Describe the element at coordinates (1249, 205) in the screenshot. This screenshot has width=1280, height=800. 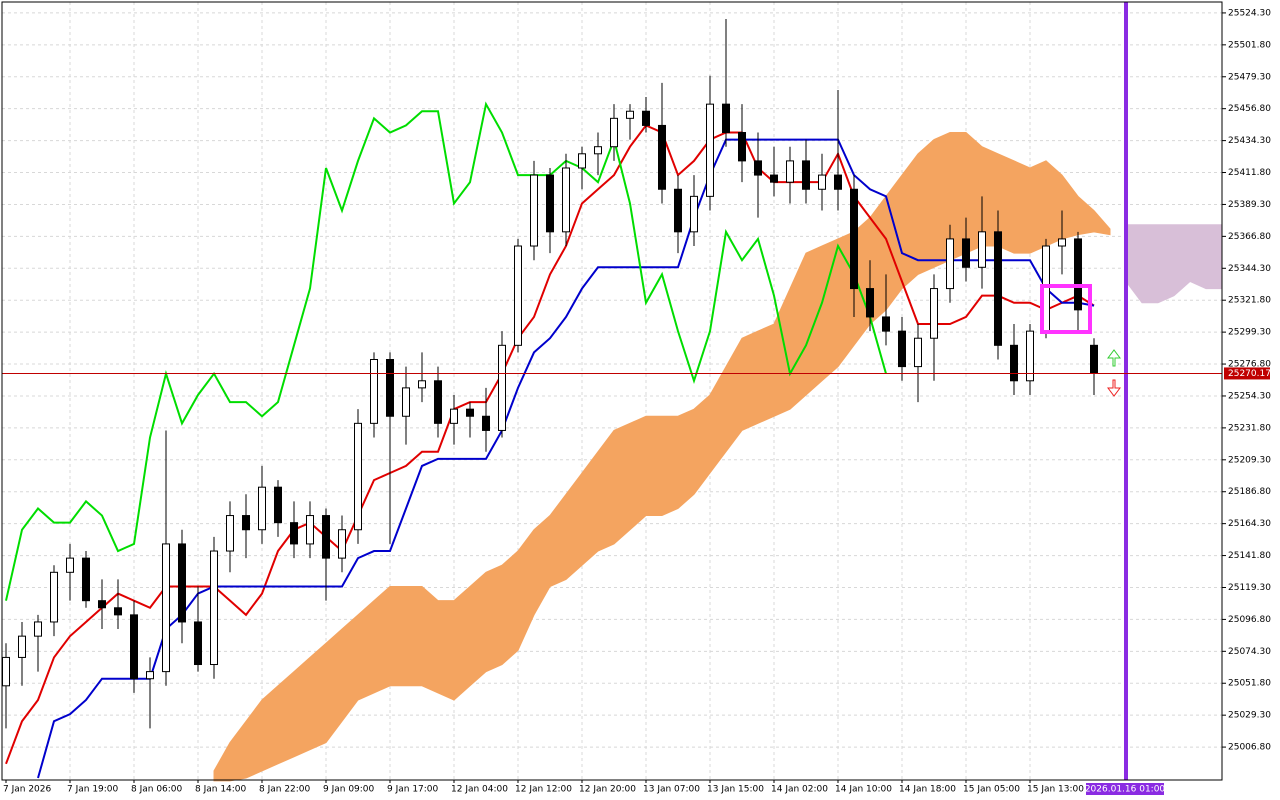
I see `y-tick-label: 25389.30` at that location.